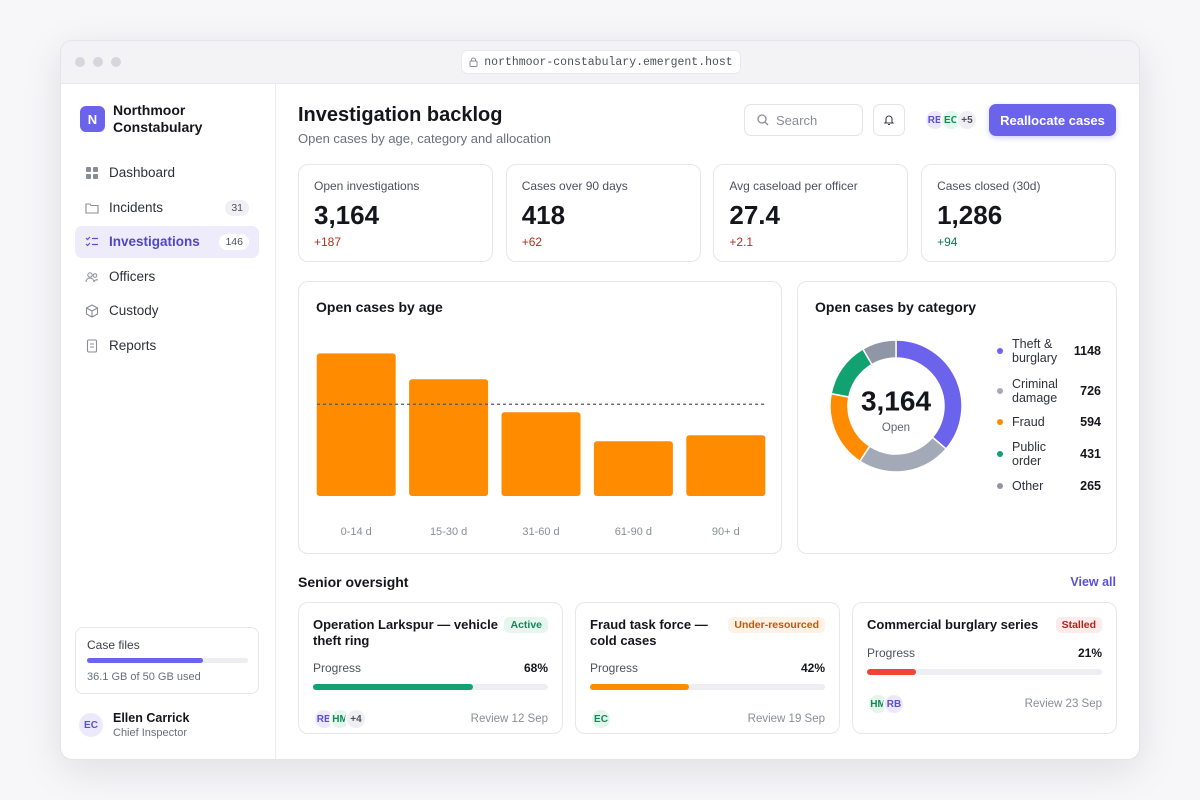 The width and height of the screenshot is (1200, 800). Describe the element at coordinates (1090, 391) in the screenshot. I see `legend-value: 726` at that location.